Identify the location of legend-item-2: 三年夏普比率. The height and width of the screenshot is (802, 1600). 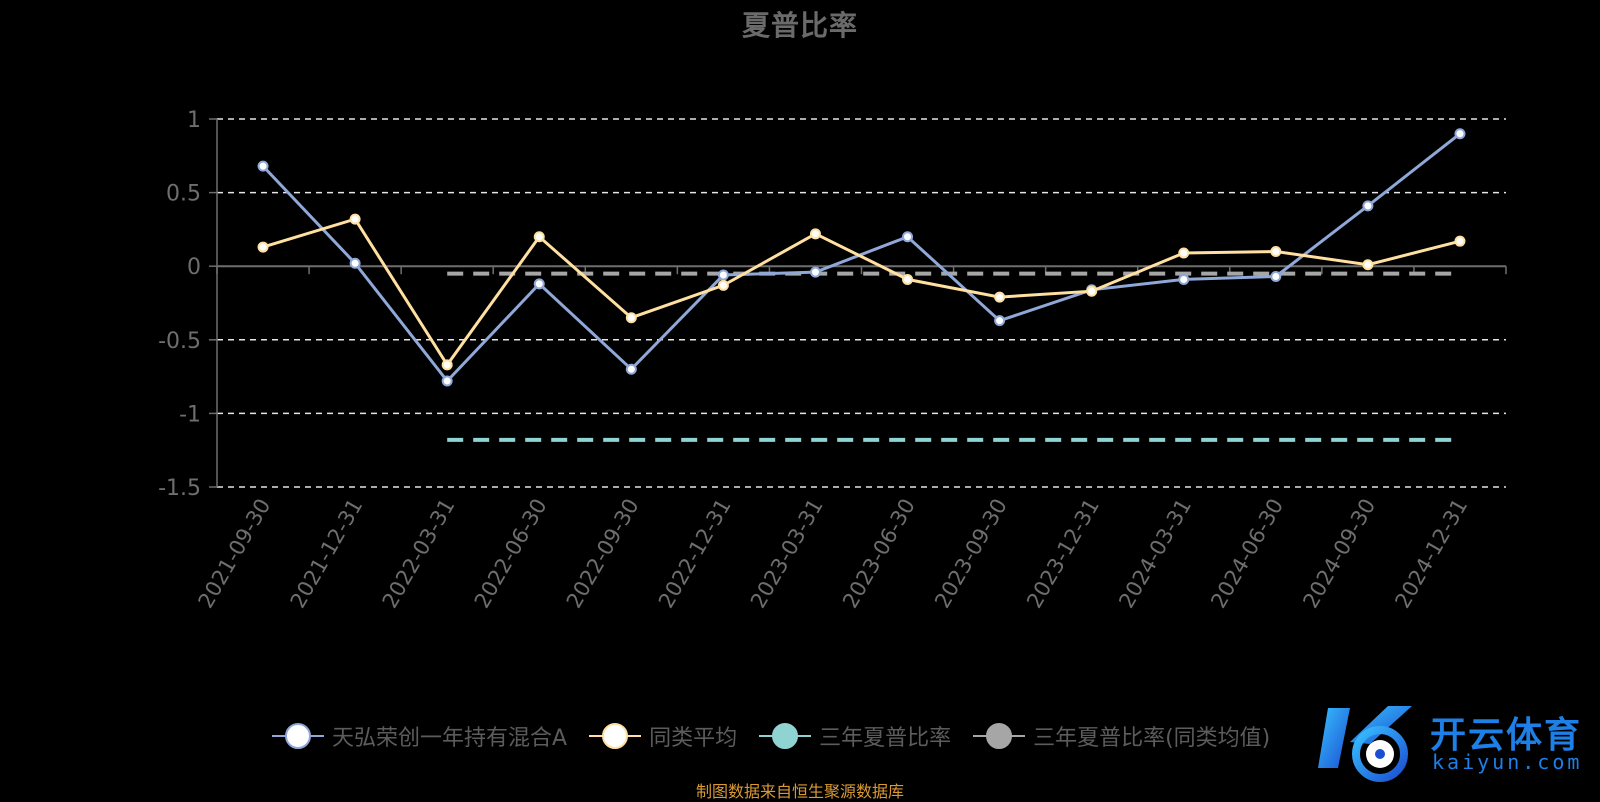
(855, 736).